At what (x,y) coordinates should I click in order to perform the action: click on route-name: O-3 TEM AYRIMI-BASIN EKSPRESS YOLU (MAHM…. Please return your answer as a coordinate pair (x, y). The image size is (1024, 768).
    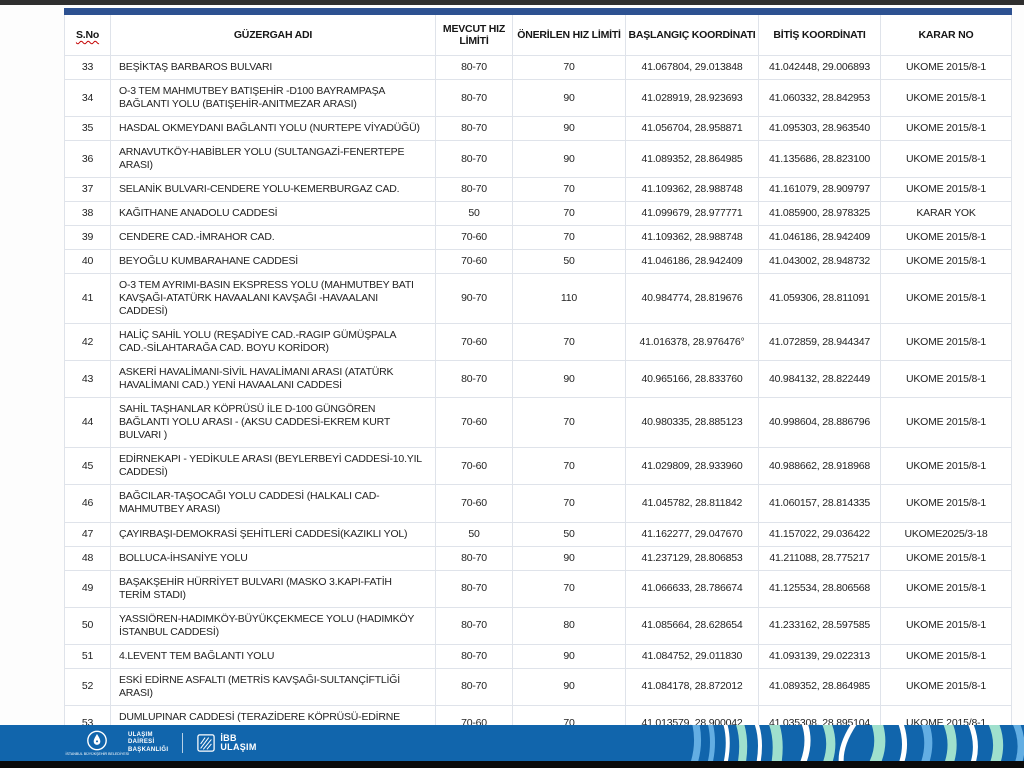
    Looking at the image, I should click on (273, 299).